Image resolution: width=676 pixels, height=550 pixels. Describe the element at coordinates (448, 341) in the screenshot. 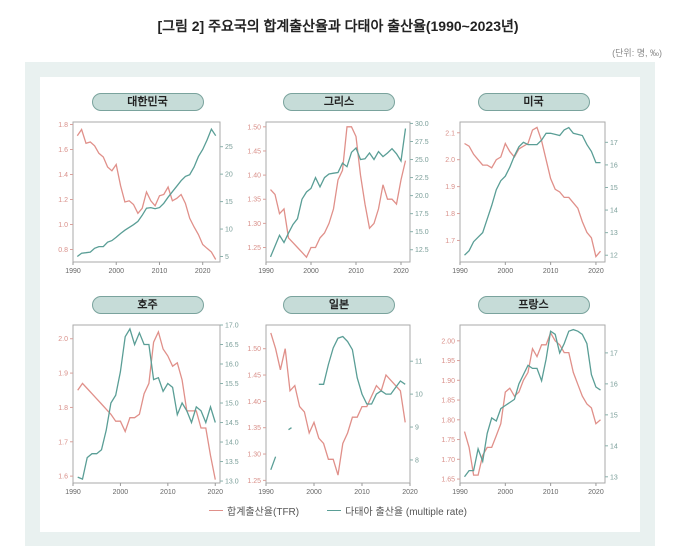

I see `left-tick-label: 2.00` at that location.